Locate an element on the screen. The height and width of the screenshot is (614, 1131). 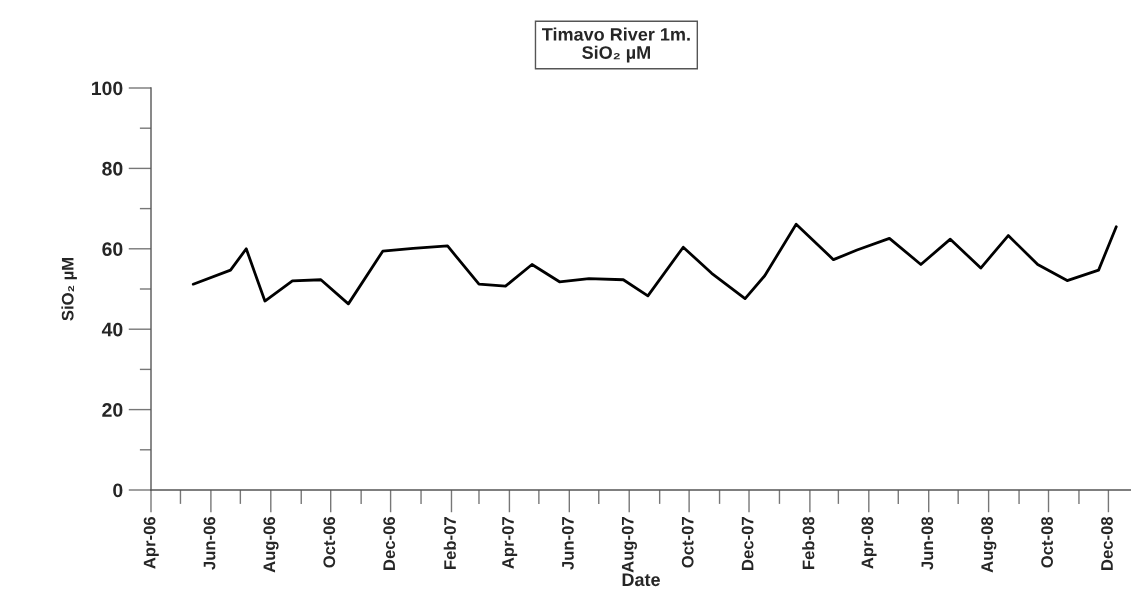
x-tick-label: Dec-08 is located at coordinates (1107, 543).